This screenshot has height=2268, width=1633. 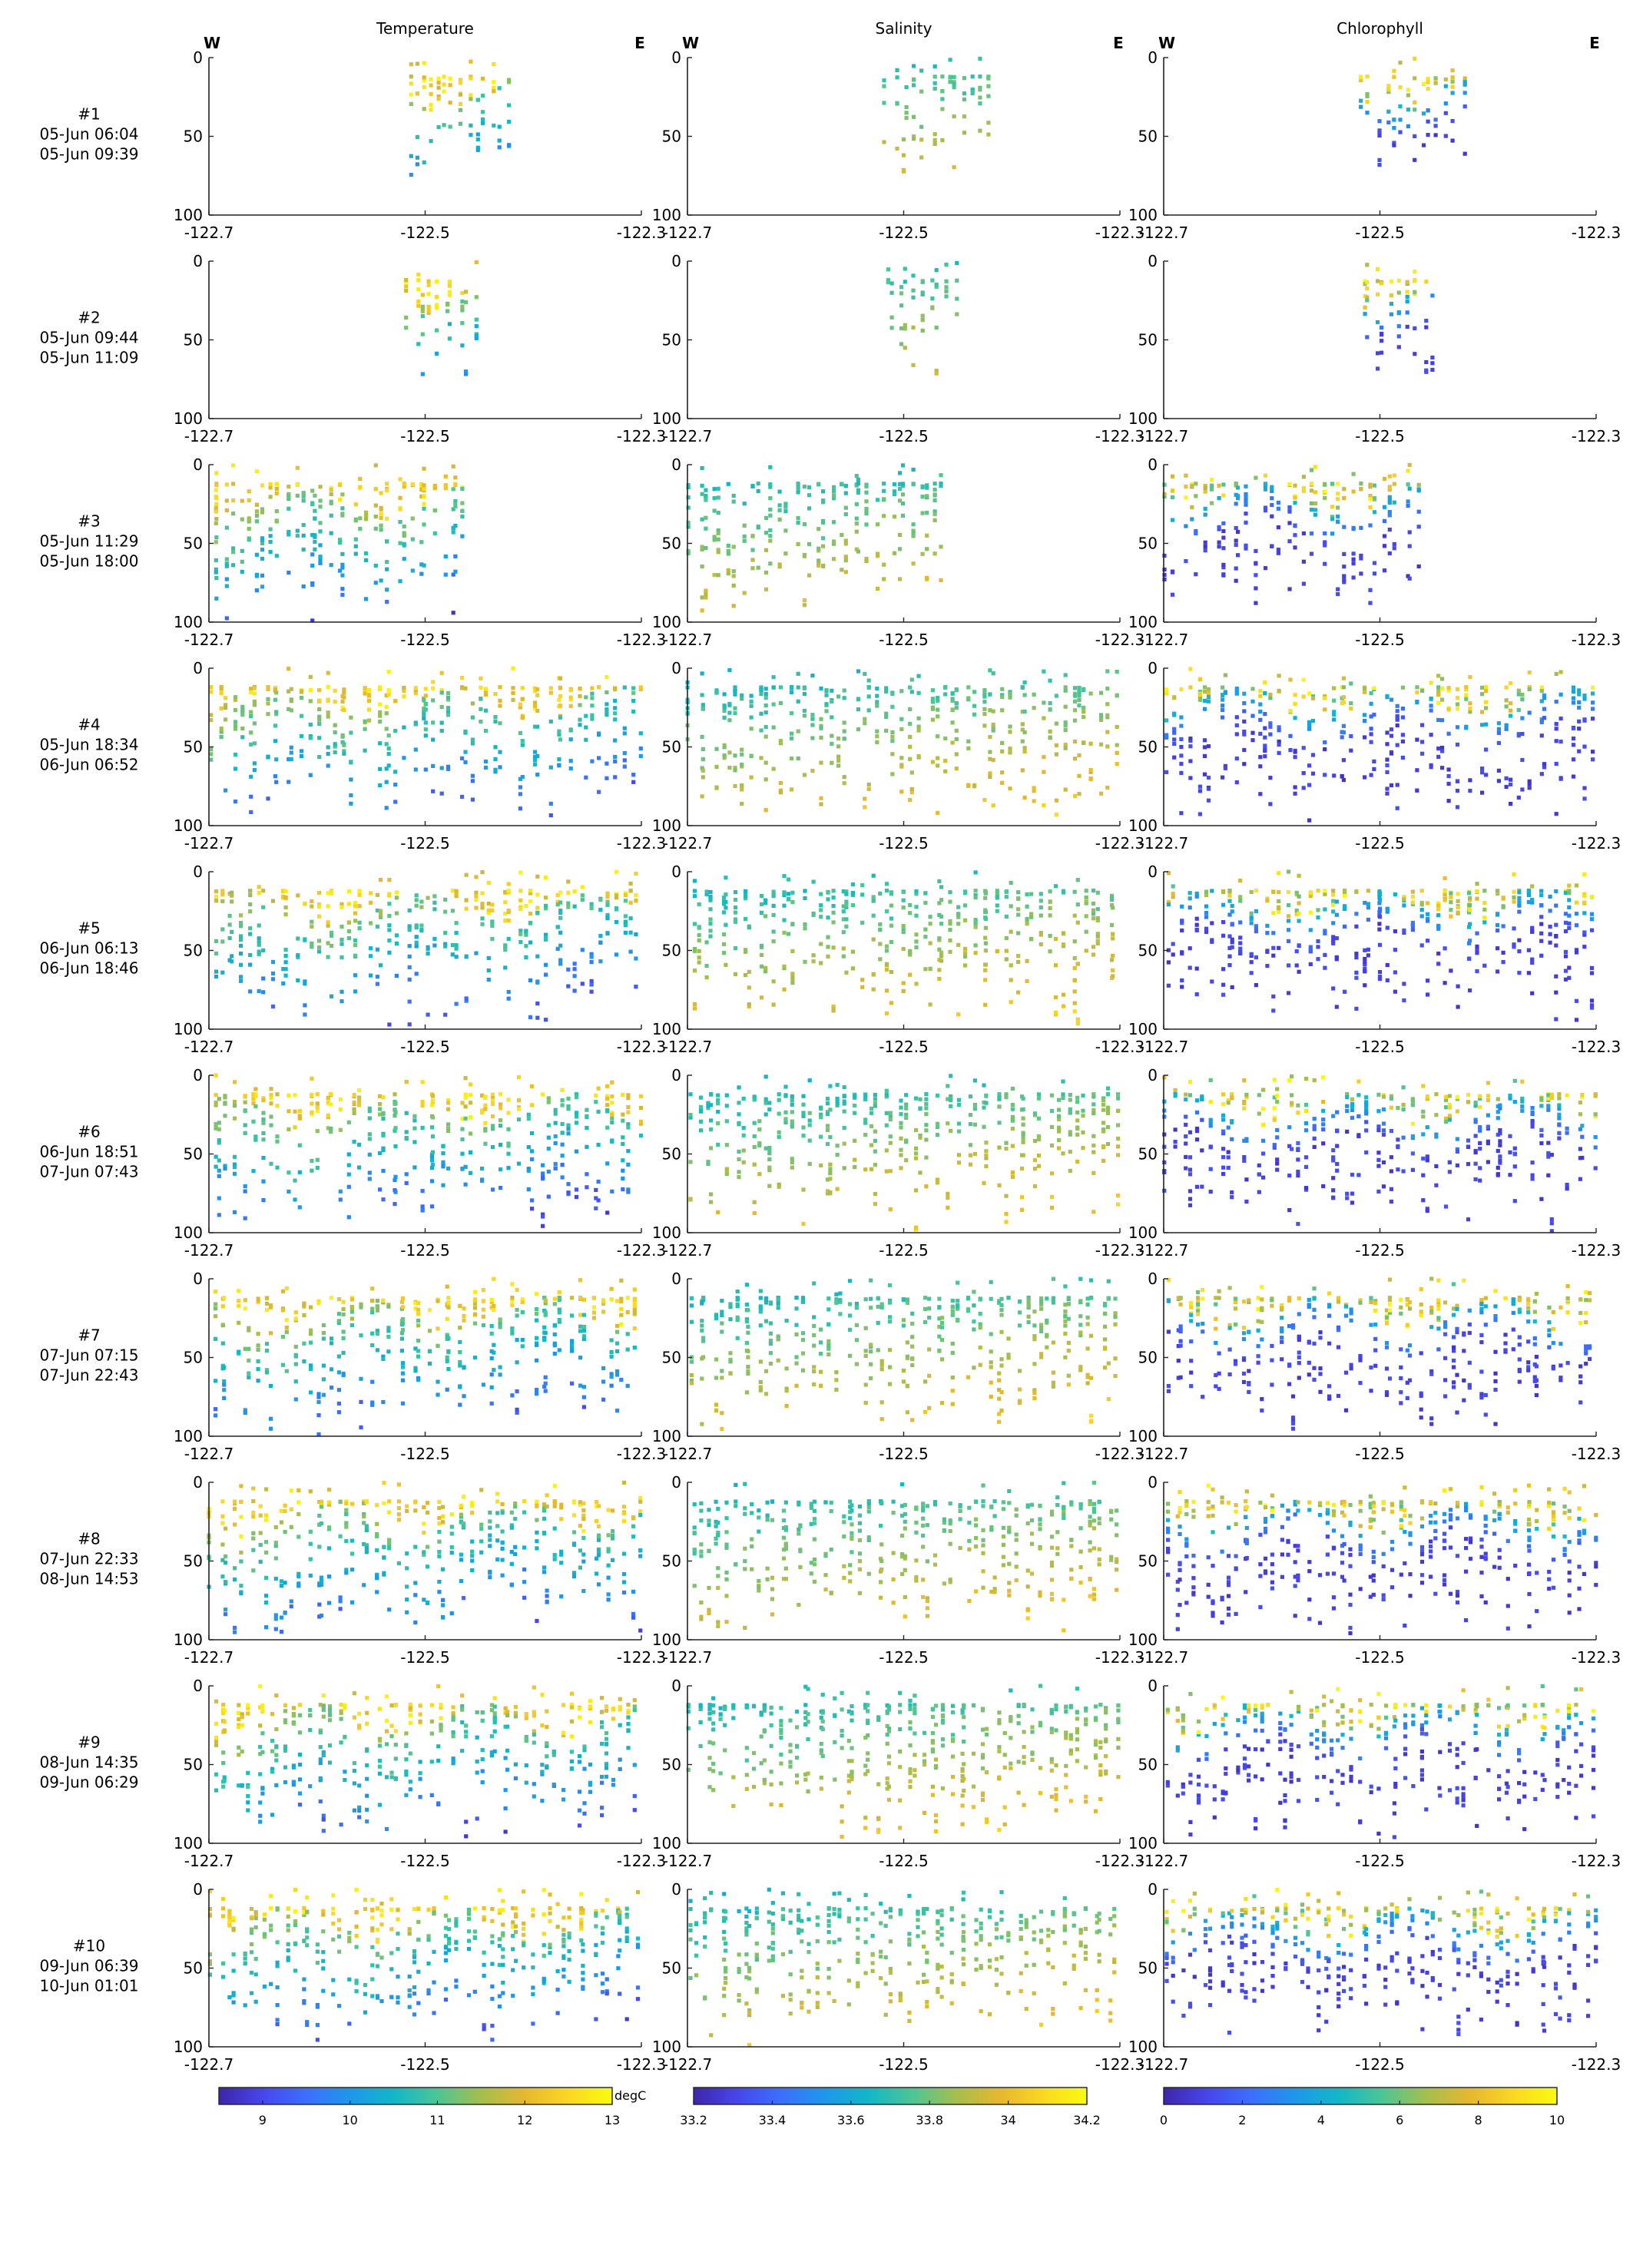 What do you see at coordinates (1596, 436) in the screenshot?
I see `x-tick-label: -122.3` at bounding box center [1596, 436].